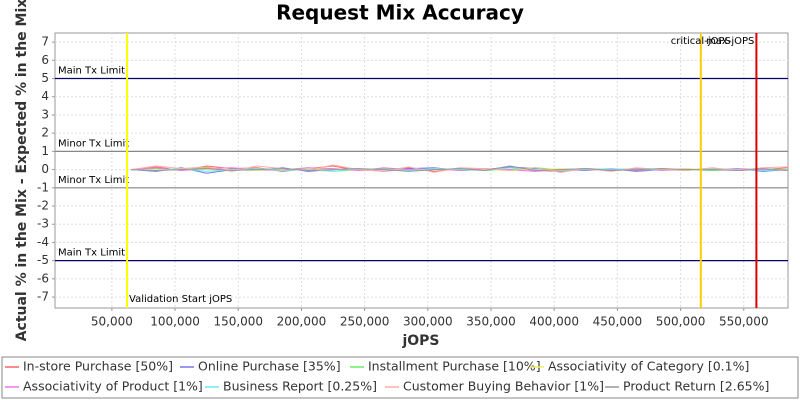 The image size is (800, 400). Describe the element at coordinates (98, 366) in the screenshot. I see `legend-label: In-store Purchase [50%]` at that location.